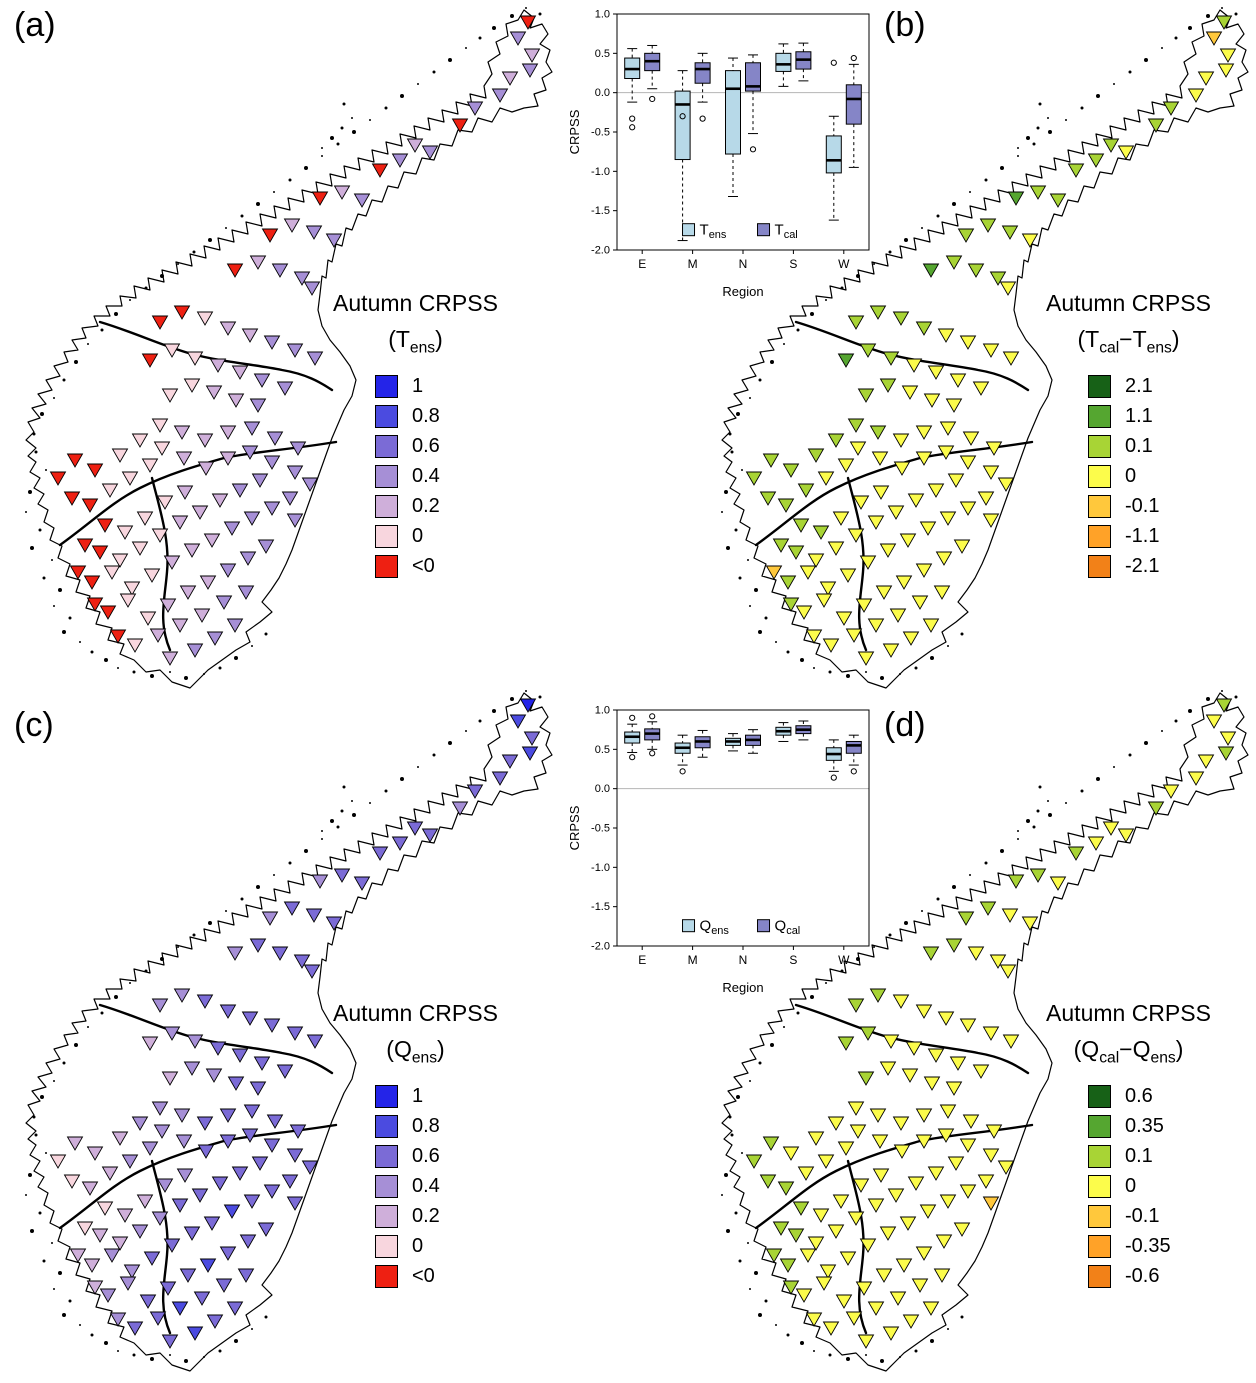 Image resolution: width=1256 pixels, height=1383 pixels. Describe the element at coordinates (1142, 1275) in the screenshot. I see `legend-label: -0.6` at that location.